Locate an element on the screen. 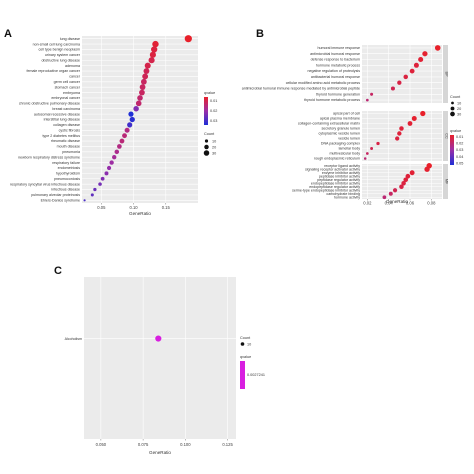 The height and width of the screenshot is (474, 474). panel-a-category-label: embryoma is located at coordinates (71, 93).